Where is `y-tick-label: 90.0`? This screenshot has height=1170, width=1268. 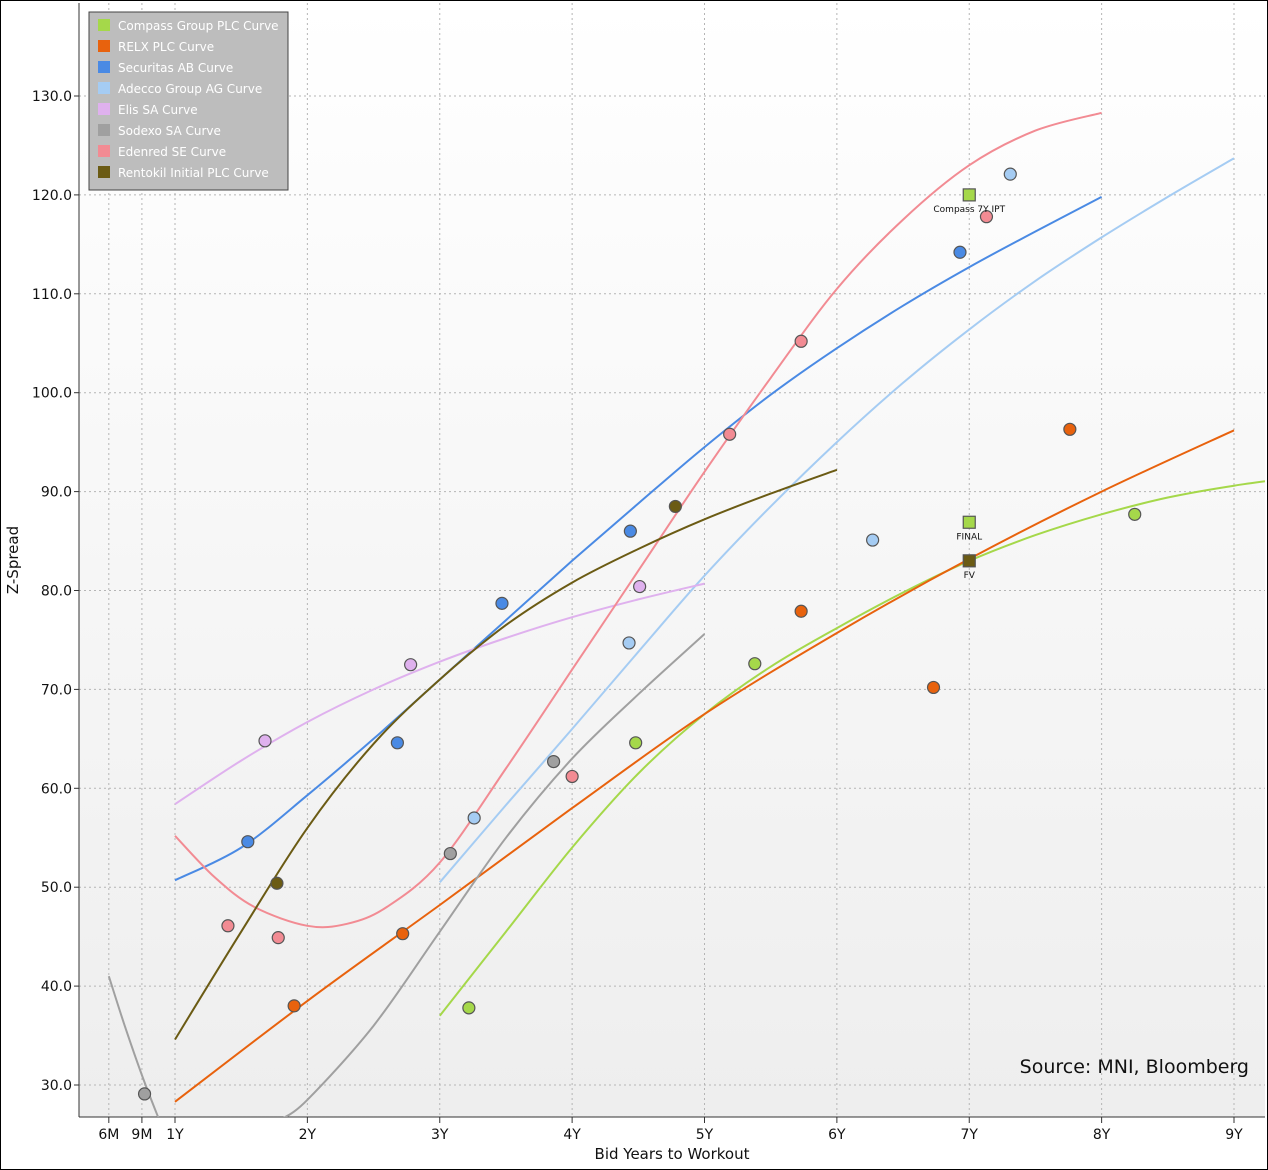
y-tick-label: 90.0 is located at coordinates (56, 493).